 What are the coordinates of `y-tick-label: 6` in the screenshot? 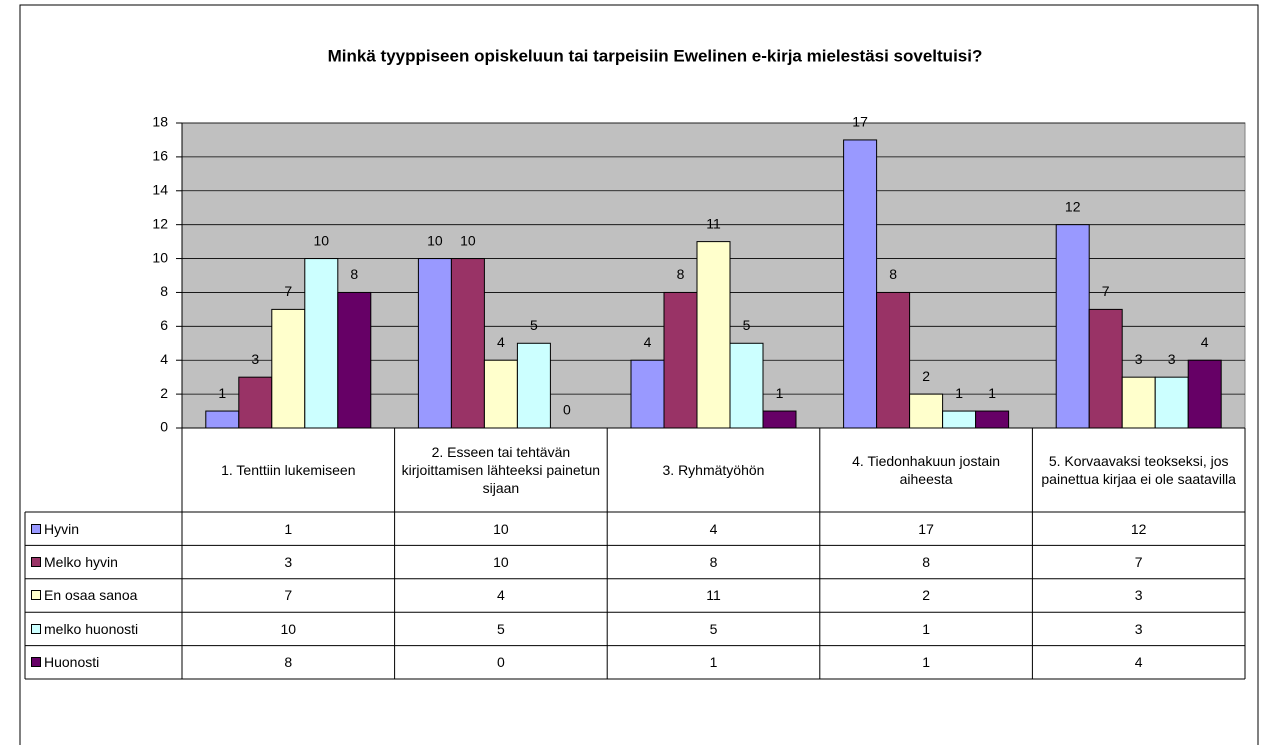 It's located at (164, 325).